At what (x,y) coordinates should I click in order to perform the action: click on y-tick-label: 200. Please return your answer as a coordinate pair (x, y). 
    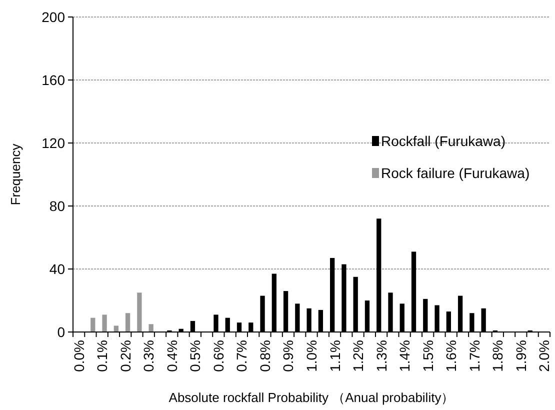
    Looking at the image, I should click on (54, 17).